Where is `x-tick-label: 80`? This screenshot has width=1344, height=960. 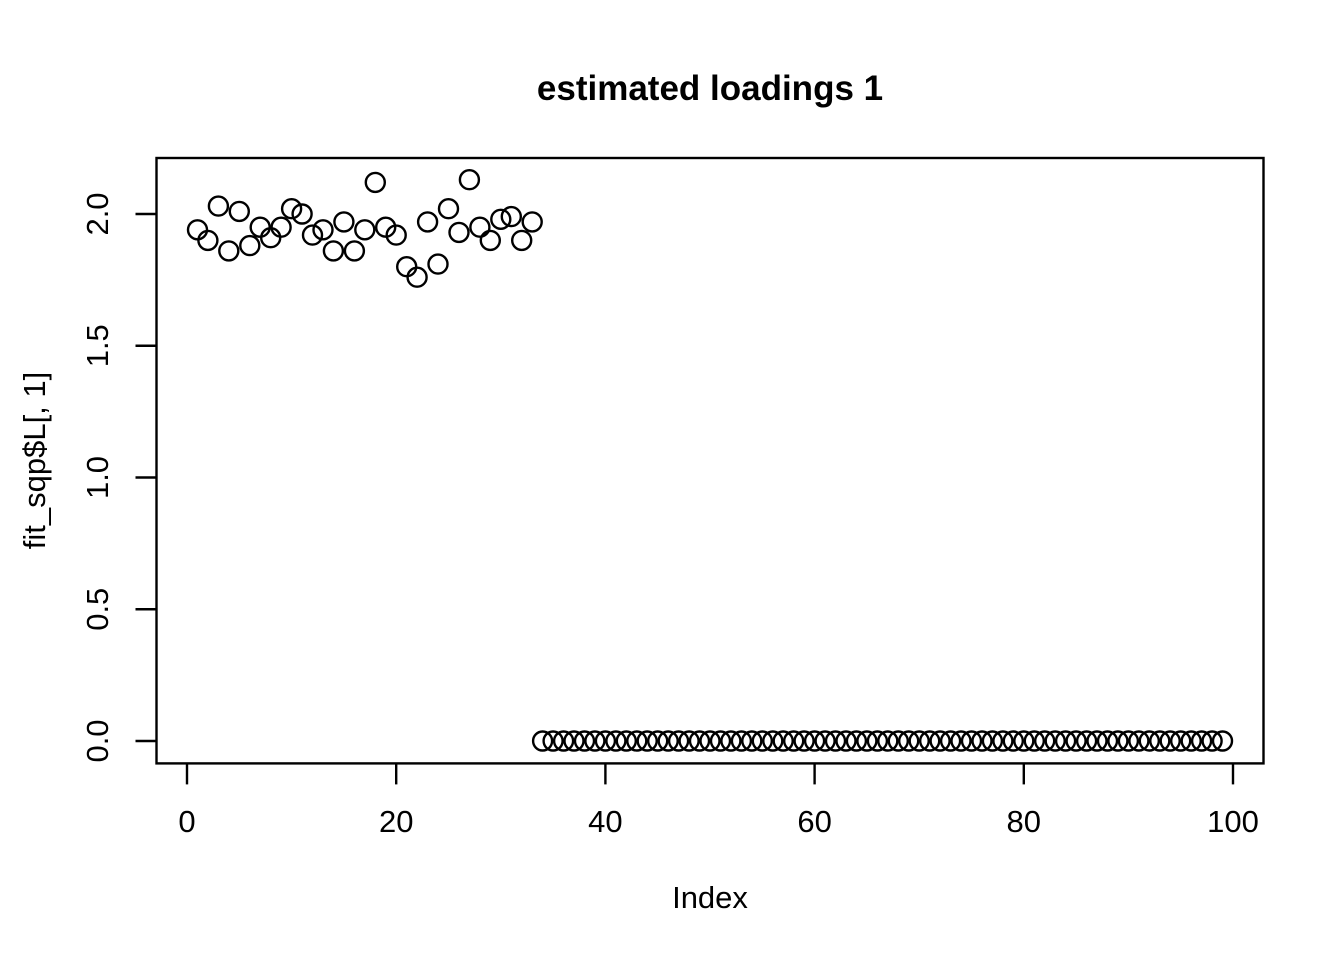
x-tick-label: 80 is located at coordinates (1024, 821).